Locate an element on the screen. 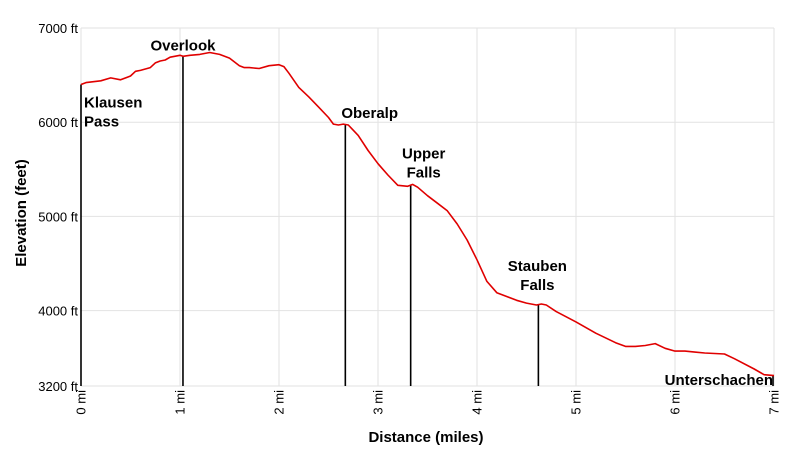 The height and width of the screenshot is (456, 800). x-tick-label: 0 mi is located at coordinates (81, 402).